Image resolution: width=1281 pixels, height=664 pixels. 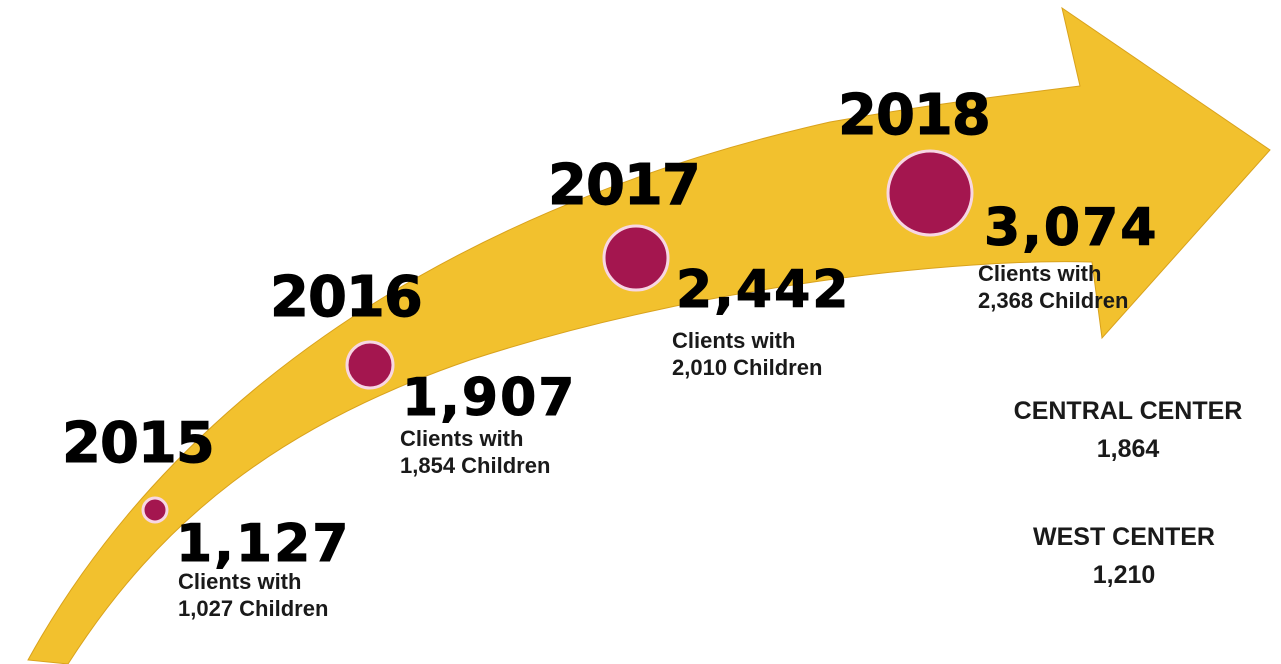 What do you see at coordinates (139, 443) in the screenshot?
I see `year-2015-label: 2015` at bounding box center [139, 443].